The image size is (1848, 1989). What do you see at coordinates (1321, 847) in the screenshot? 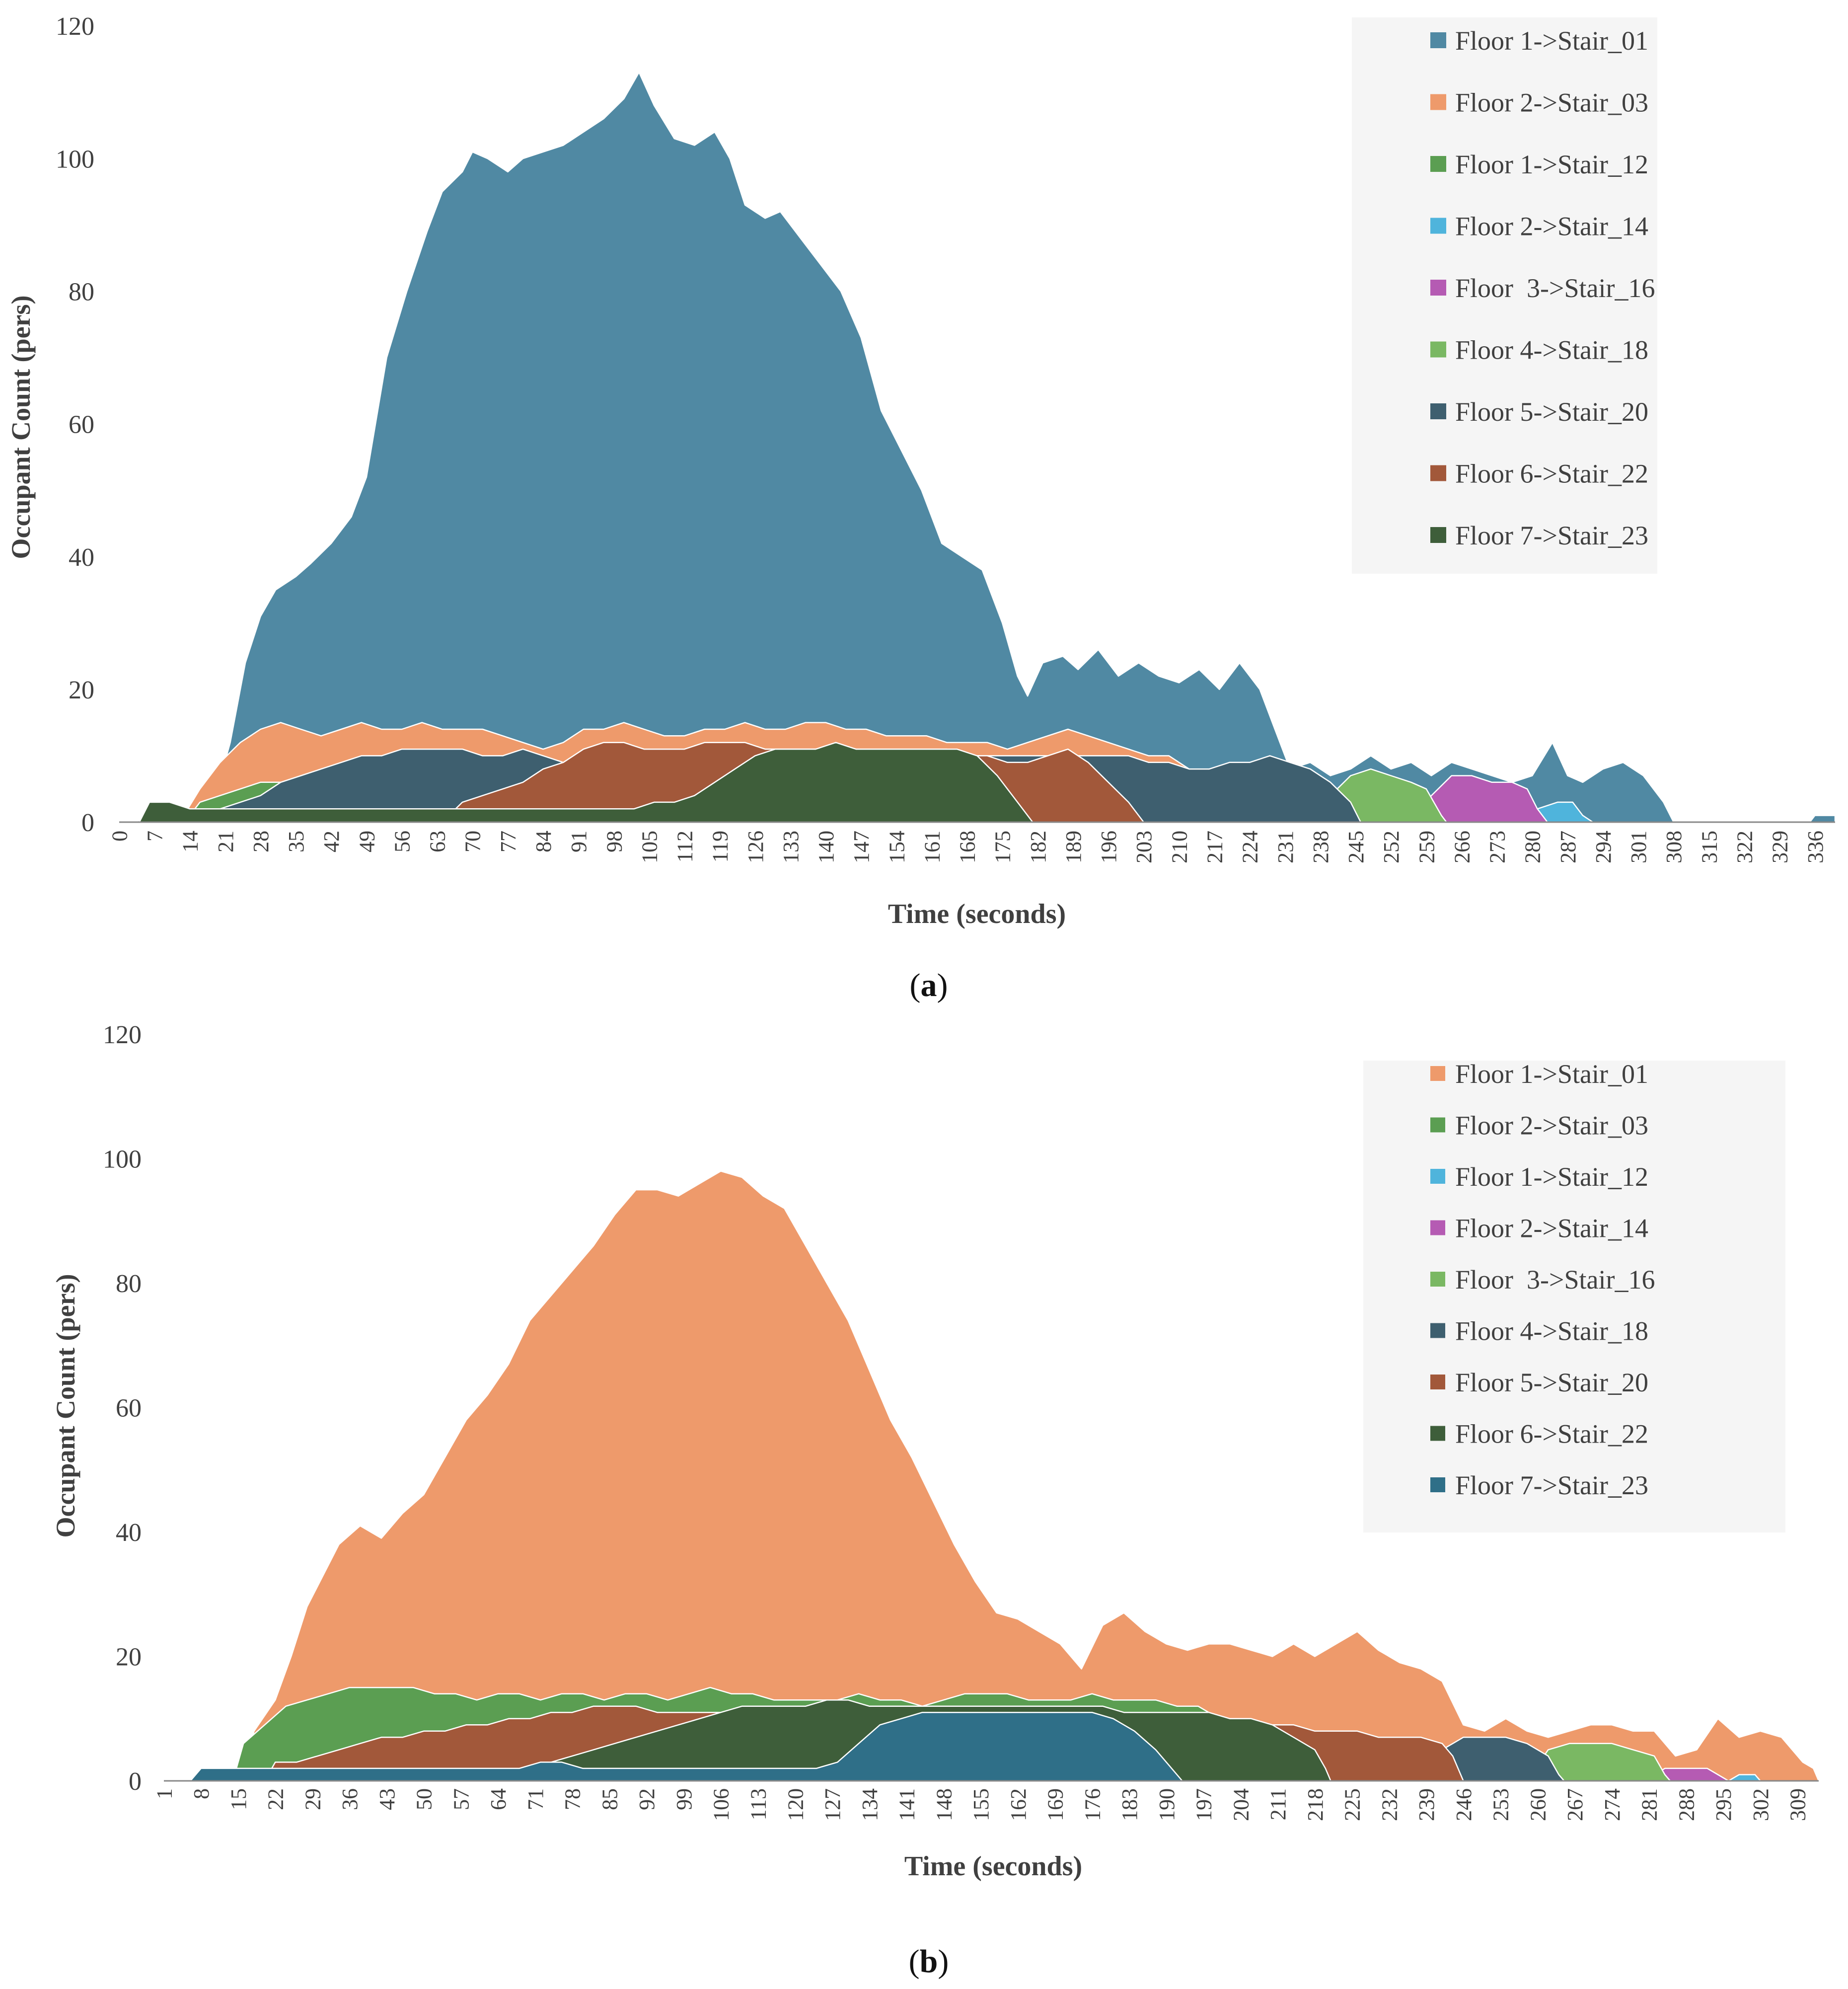
I see `chart-a-x-tick-label: 238` at bounding box center [1321, 847].